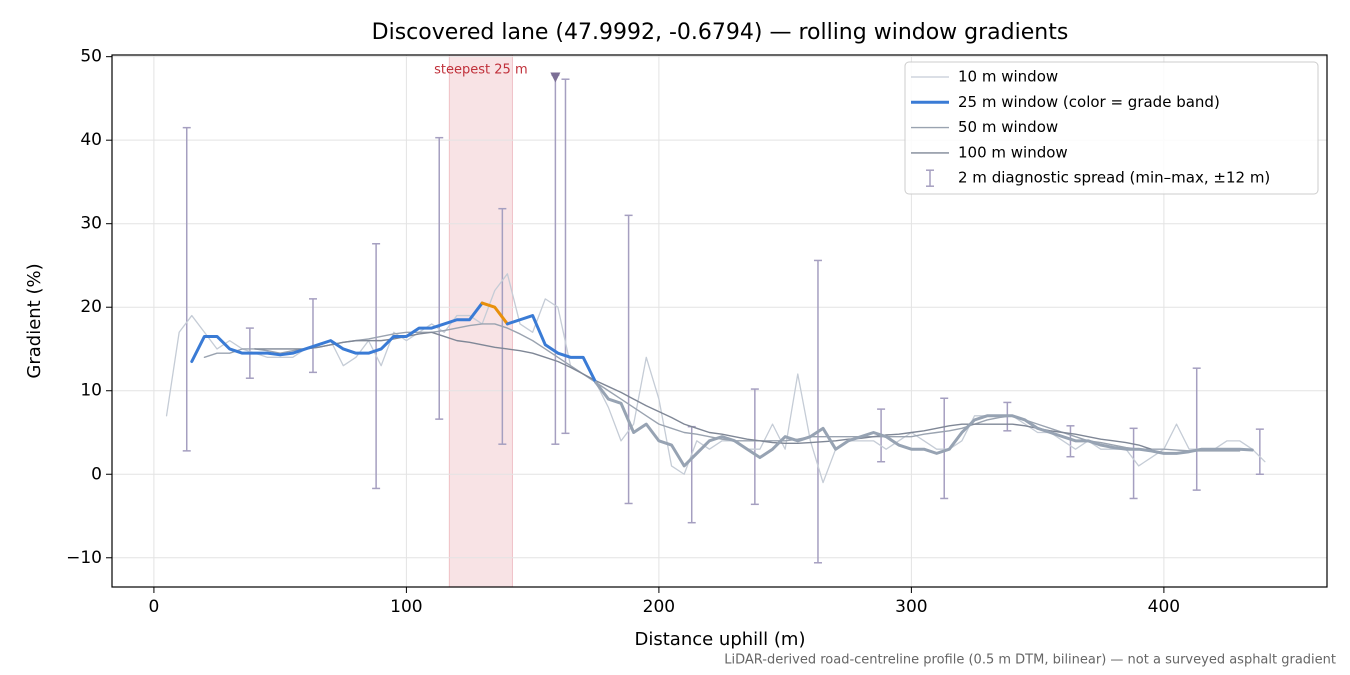 Image resolution: width=1350 pixels, height=675 pixels. Describe the element at coordinates (1008, 127) in the screenshot. I see `legend-label: 50 m window` at that location.